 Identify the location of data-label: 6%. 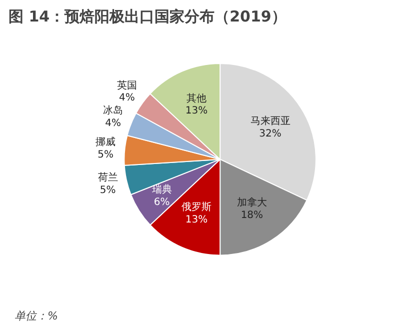
(162, 202).